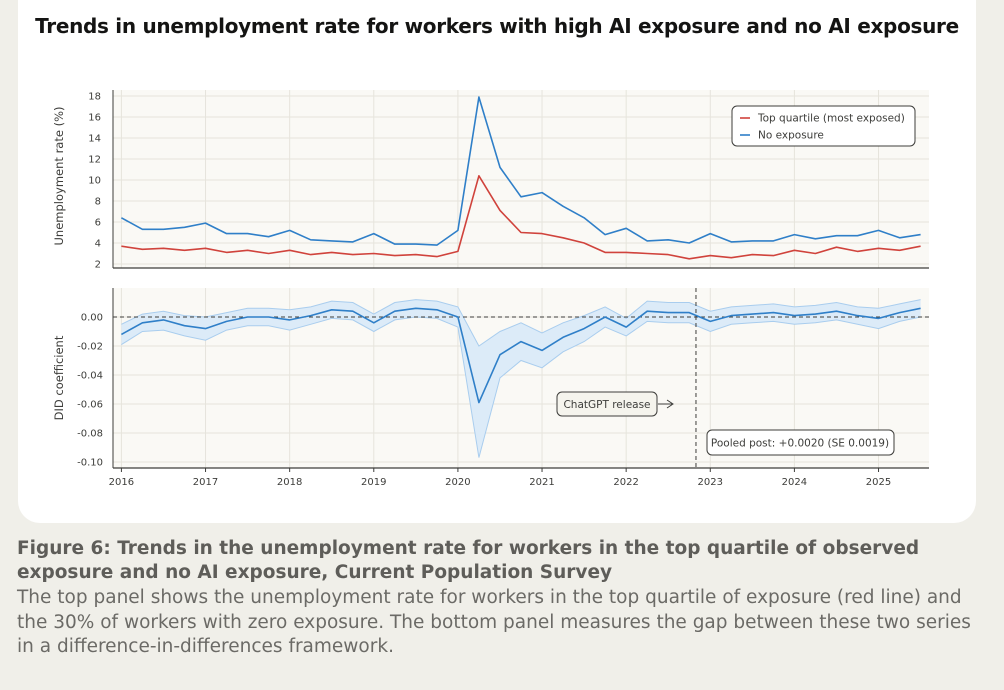 The image size is (1004, 690). I want to click on x-tick-label: 2020, so click(457, 482).